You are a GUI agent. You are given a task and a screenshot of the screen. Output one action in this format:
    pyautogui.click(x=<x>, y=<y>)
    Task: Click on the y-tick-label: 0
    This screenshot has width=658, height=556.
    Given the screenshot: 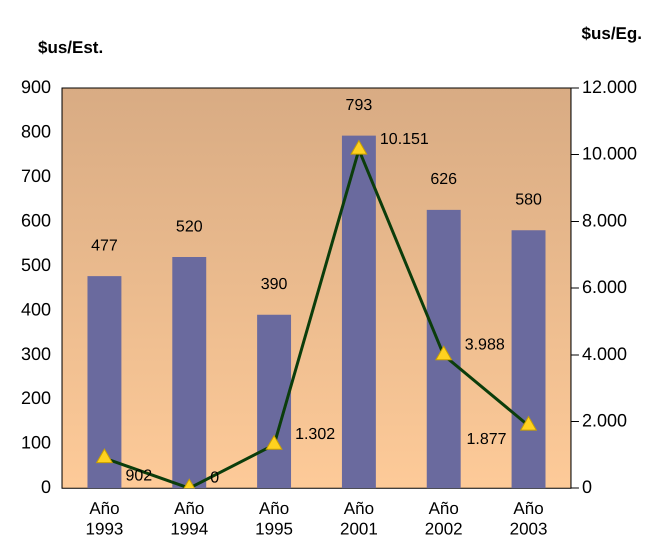 What is the action you would take?
    pyautogui.click(x=46, y=487)
    